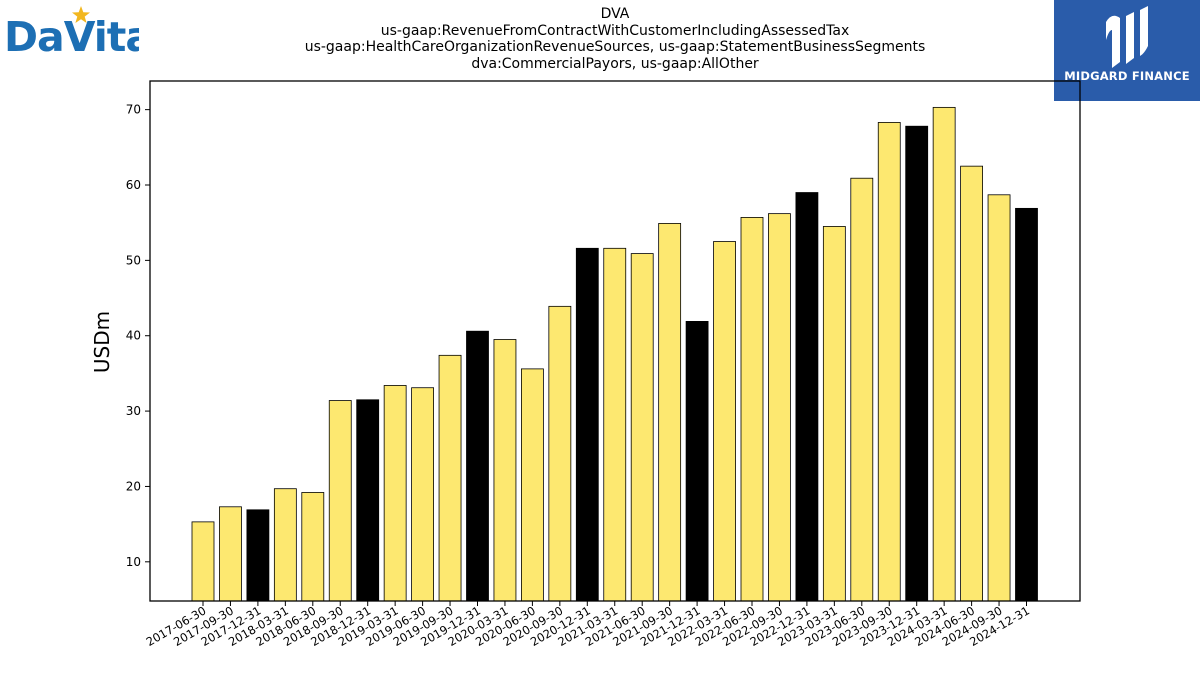 The height and width of the screenshot is (675, 1200). What do you see at coordinates (133, 110) in the screenshot?
I see `y-tick-label: 70` at bounding box center [133, 110].